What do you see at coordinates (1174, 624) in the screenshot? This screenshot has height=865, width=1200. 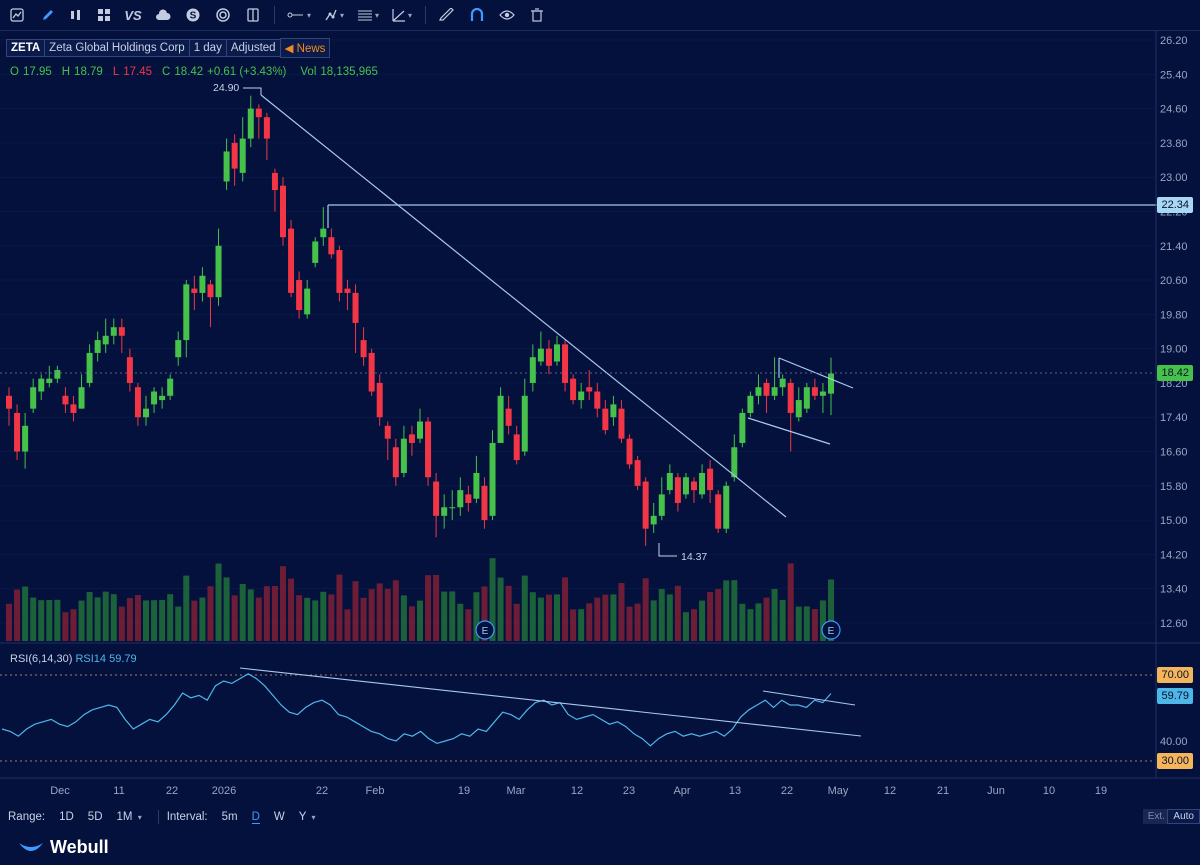 I see `price-axis-label: 12.60` at bounding box center [1174, 624].